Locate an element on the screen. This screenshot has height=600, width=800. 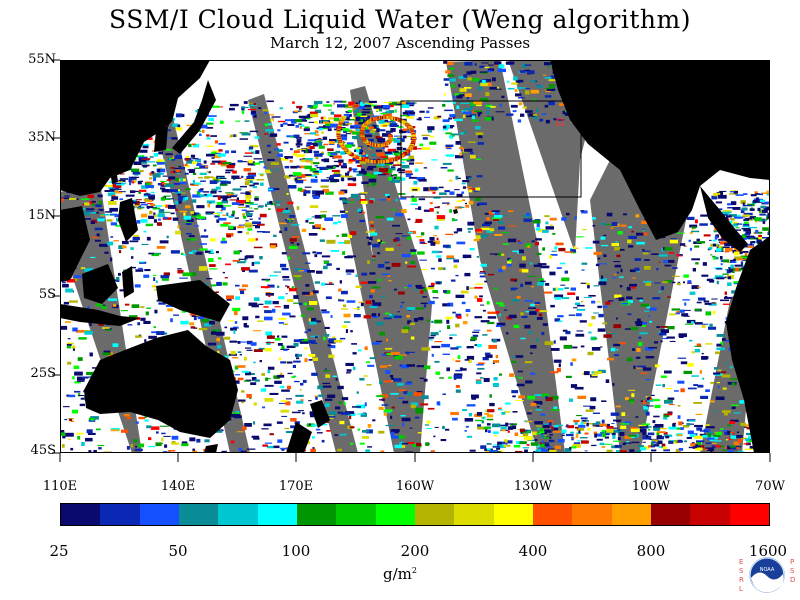
colorbar-segment is located at coordinates (395, 514).